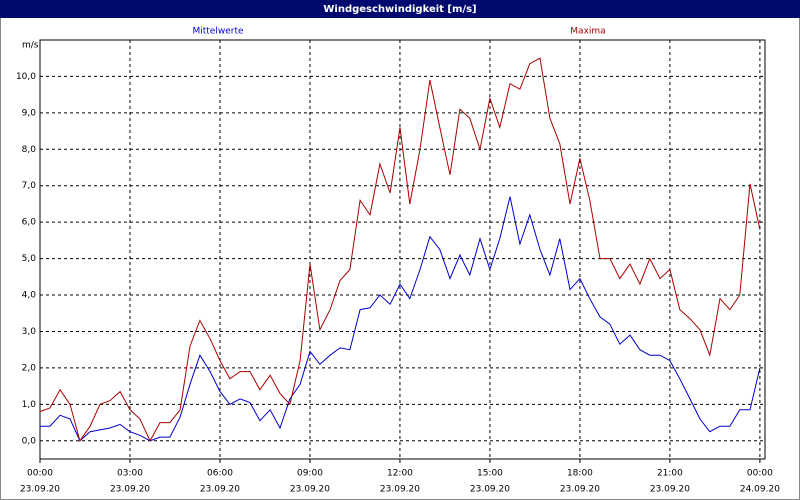  Describe the element at coordinates (217, 32) in the screenshot. I see `legend-entry: Mittelwerte` at that location.